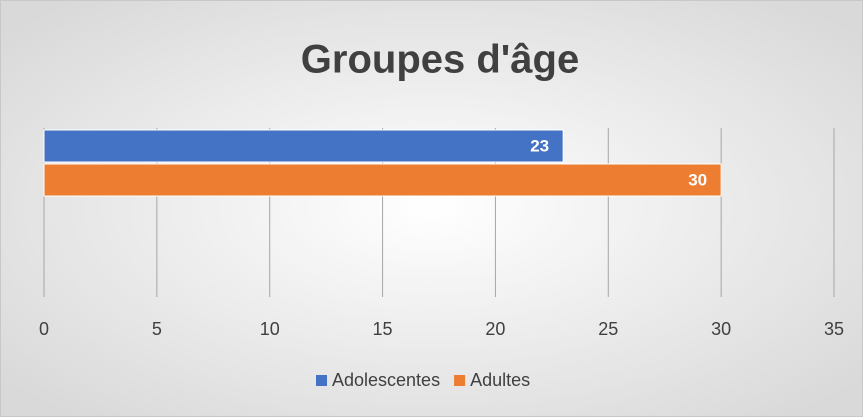  Describe the element at coordinates (495, 329) in the screenshot. I see `x-tick-label: 20` at that location.